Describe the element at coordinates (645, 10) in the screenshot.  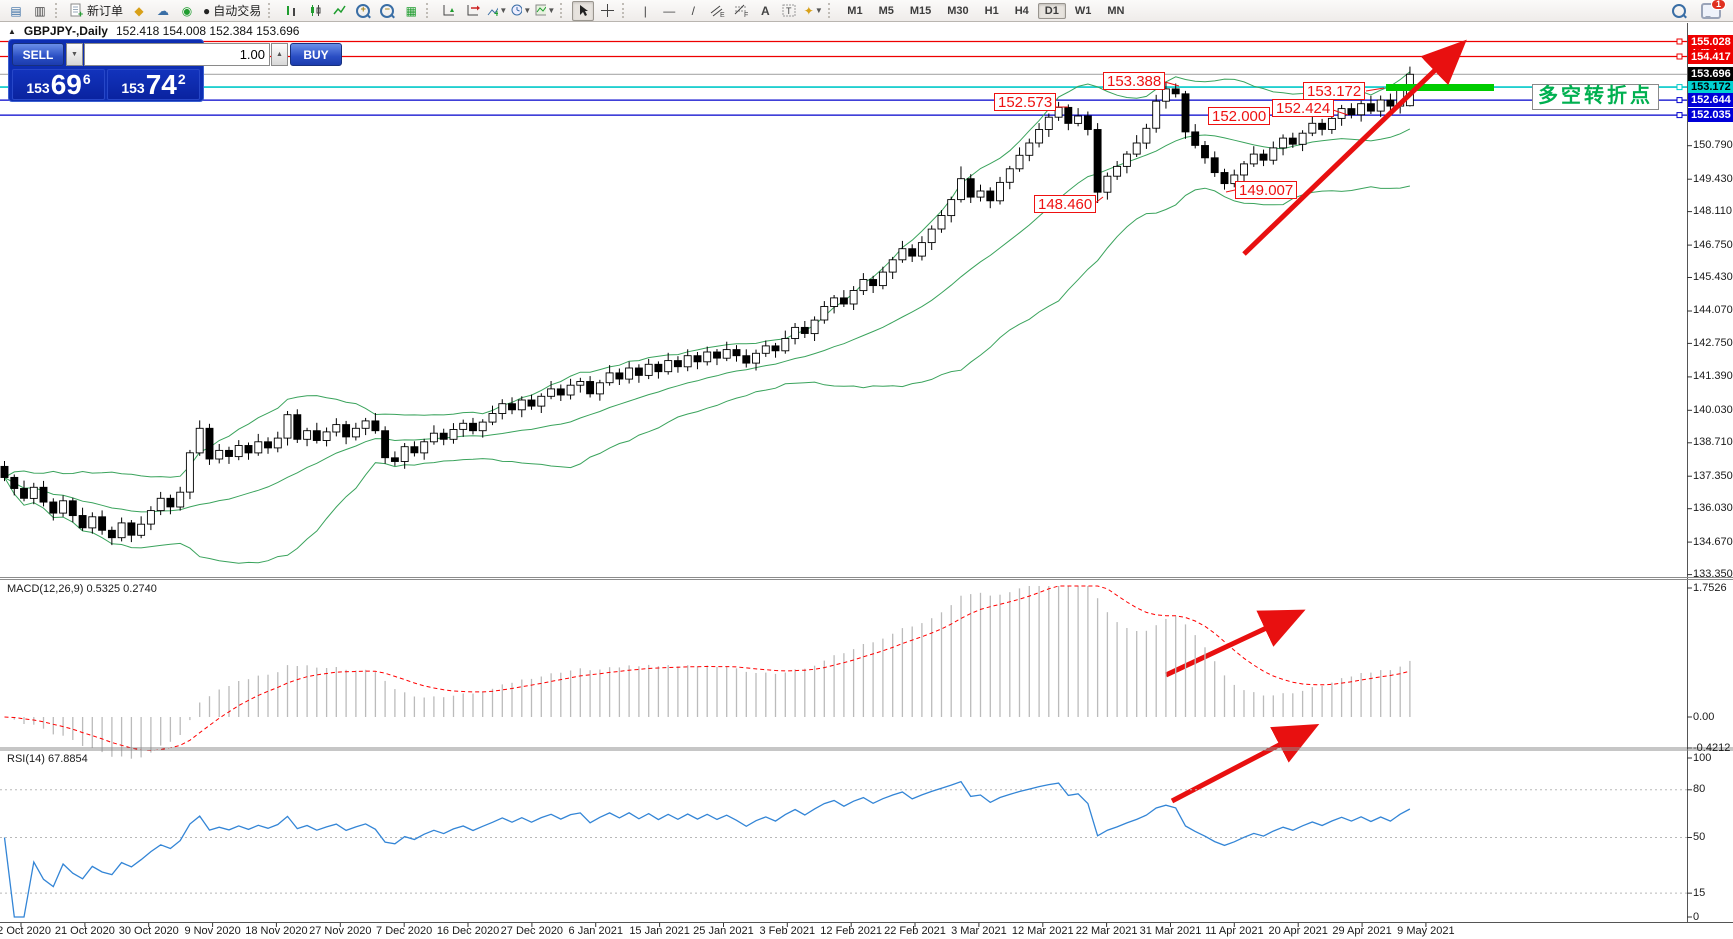
I see `vertical-line-icon: |` at that location.